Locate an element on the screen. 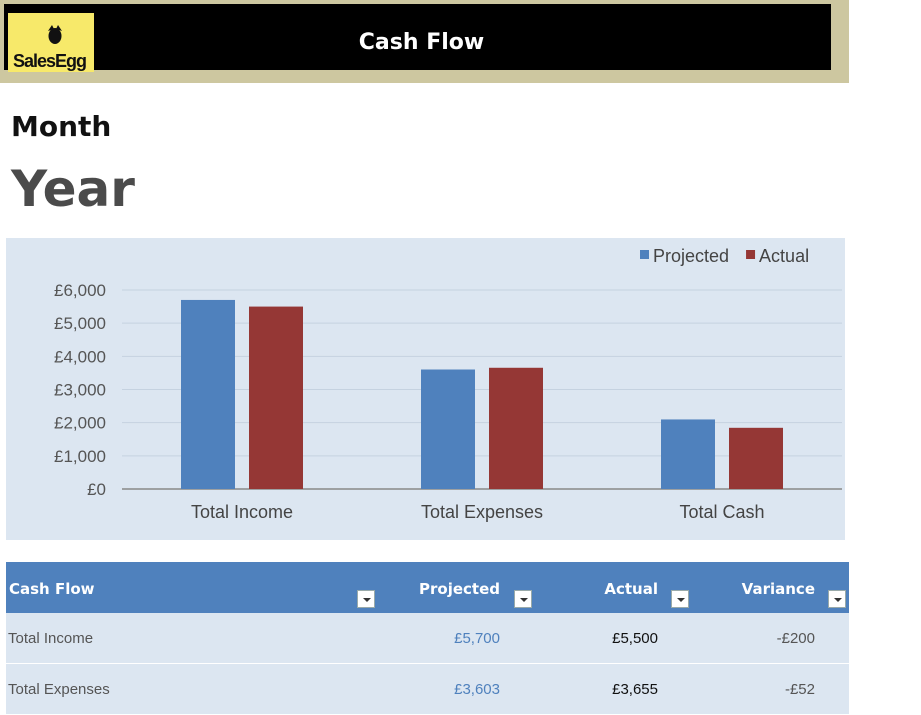 The image size is (921, 715). y-tick-label: £0 is located at coordinates (96, 489).